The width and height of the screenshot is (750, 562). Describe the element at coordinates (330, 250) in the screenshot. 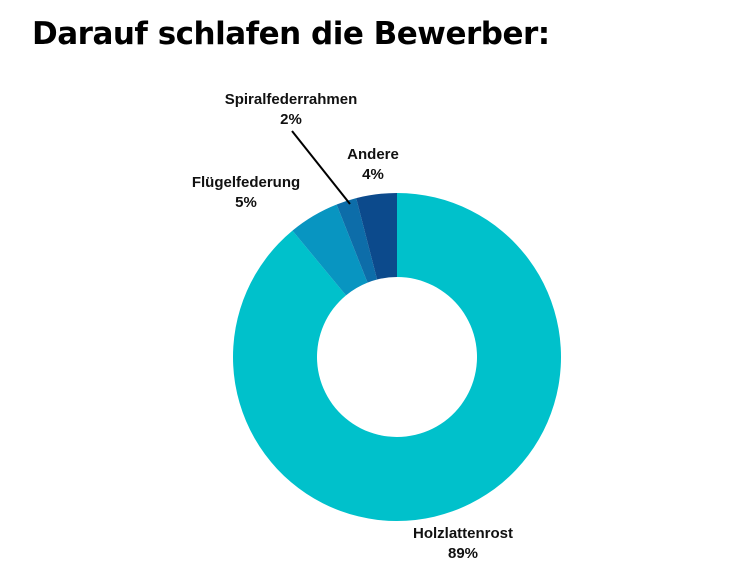

I see `pie-slice-fluegelfederung` at that location.